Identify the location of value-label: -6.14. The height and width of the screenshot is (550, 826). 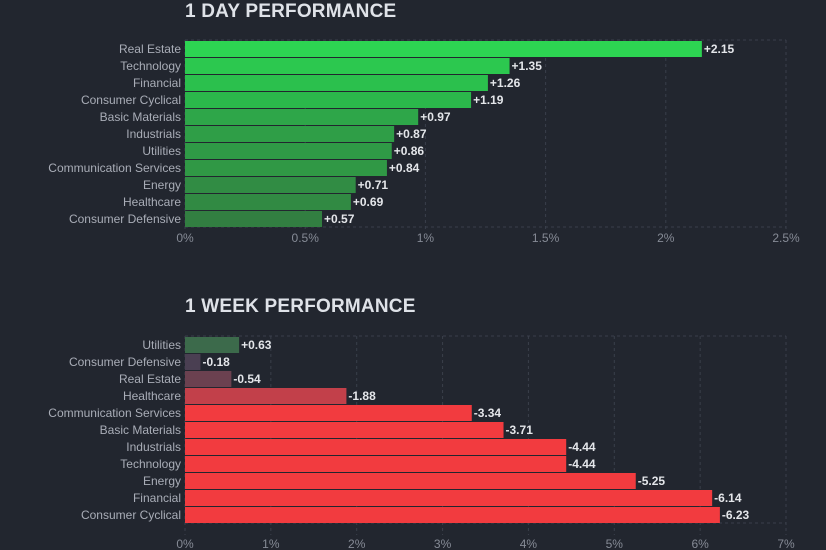
(728, 498).